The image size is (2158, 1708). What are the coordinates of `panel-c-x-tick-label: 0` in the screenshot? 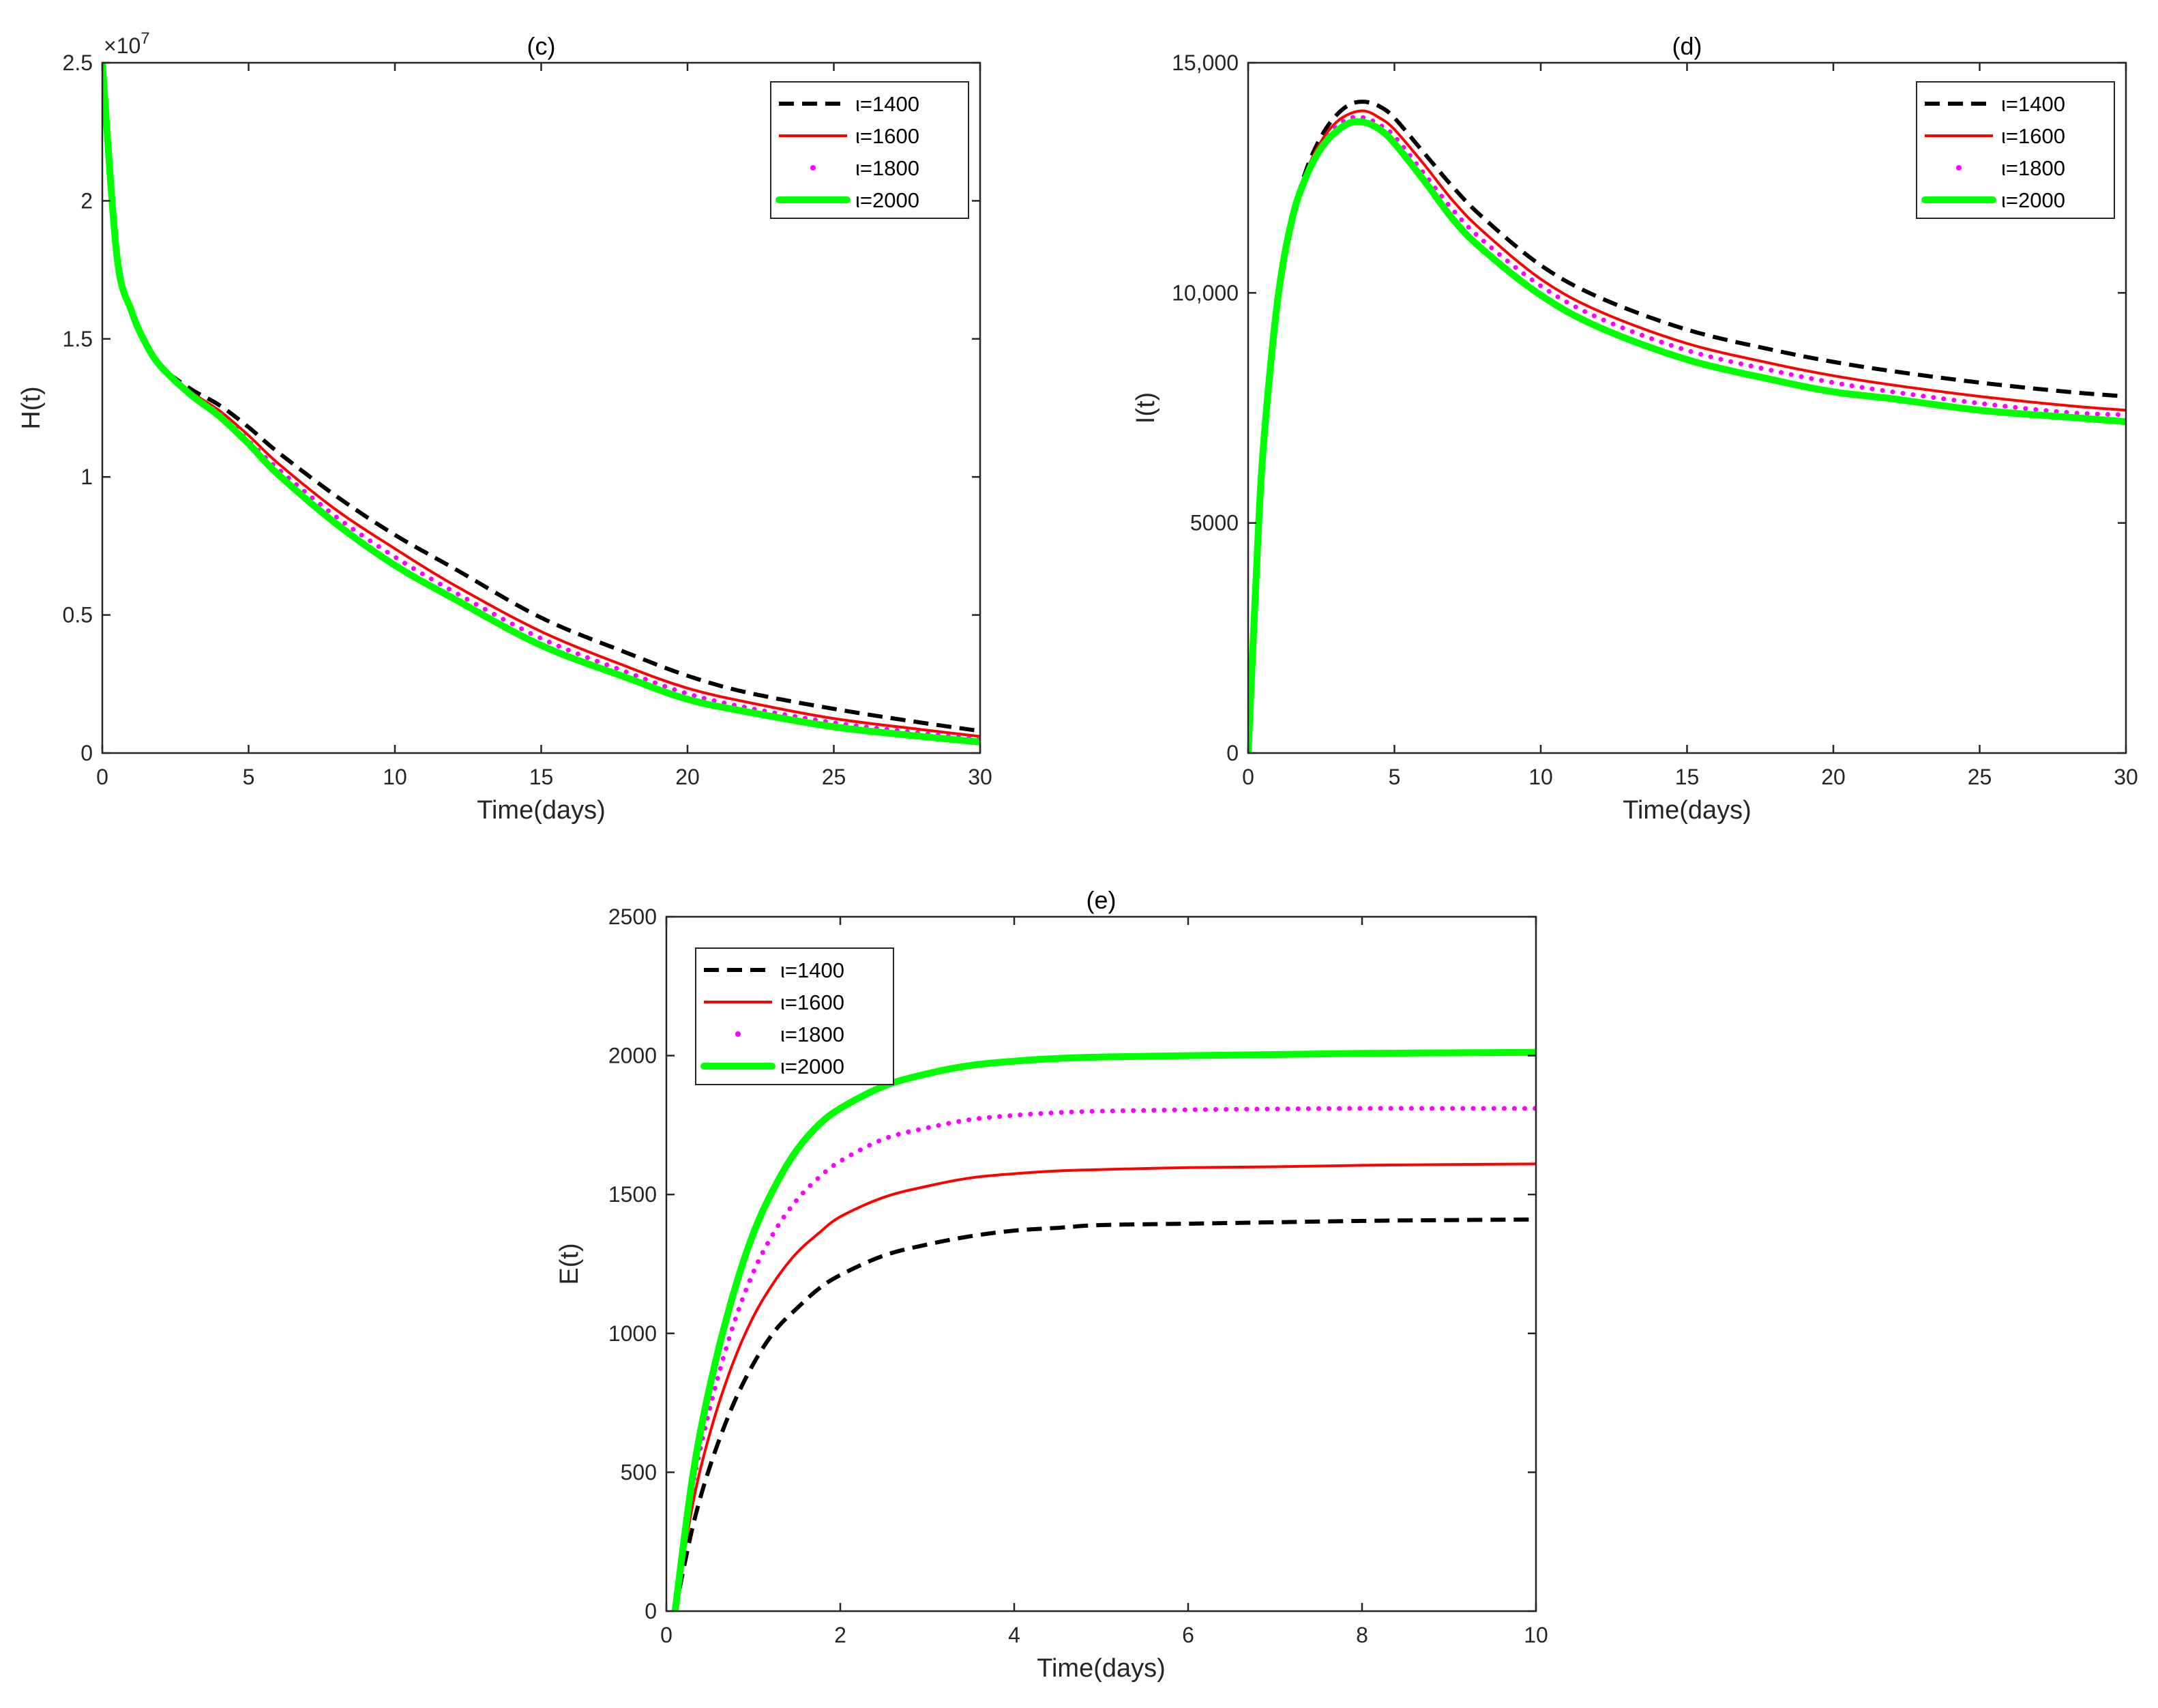 It's located at (102, 777).